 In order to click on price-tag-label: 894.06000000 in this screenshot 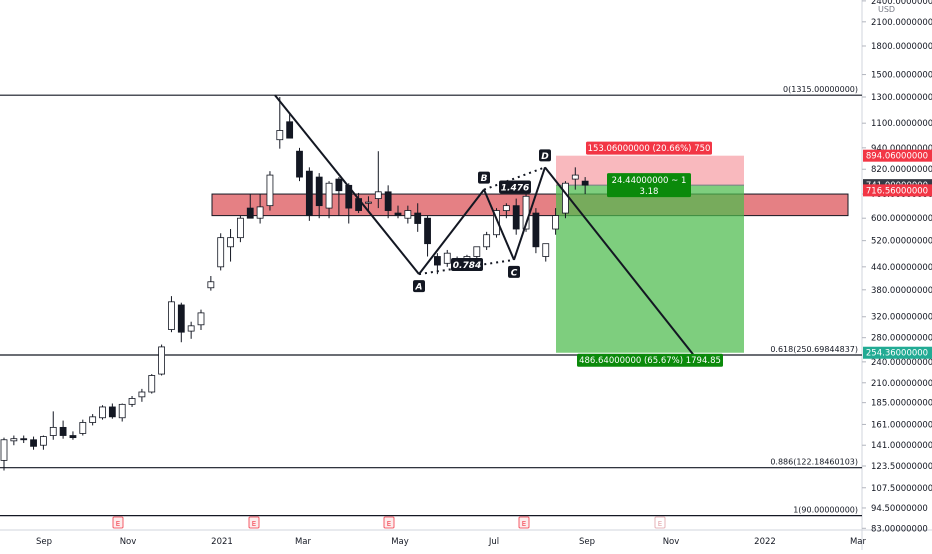, I will do `click(897, 157)`.